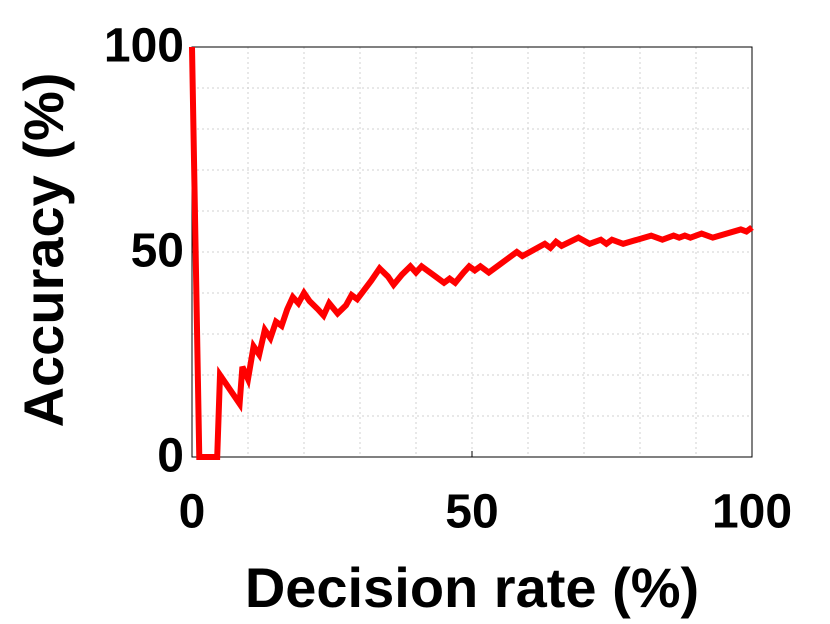  What do you see at coordinates (144, 46) in the screenshot?
I see `y-tick-label: 100` at bounding box center [144, 46].